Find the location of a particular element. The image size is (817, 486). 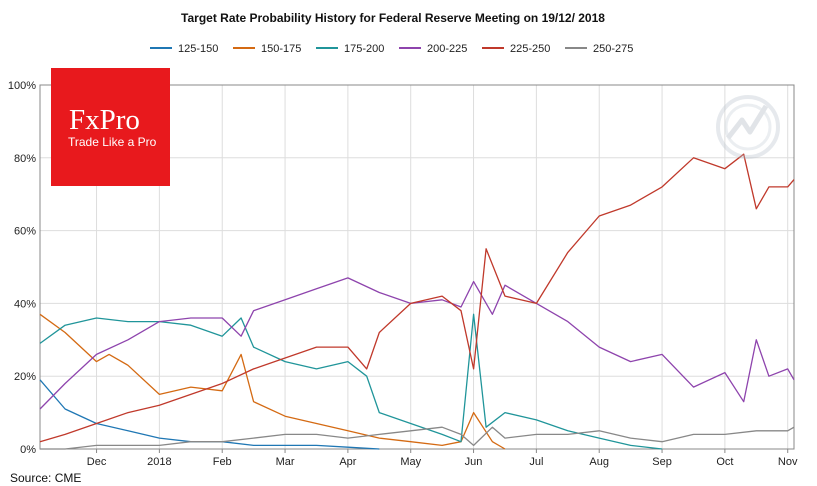

y-tick-label: 40% is located at coordinates (25, 304).